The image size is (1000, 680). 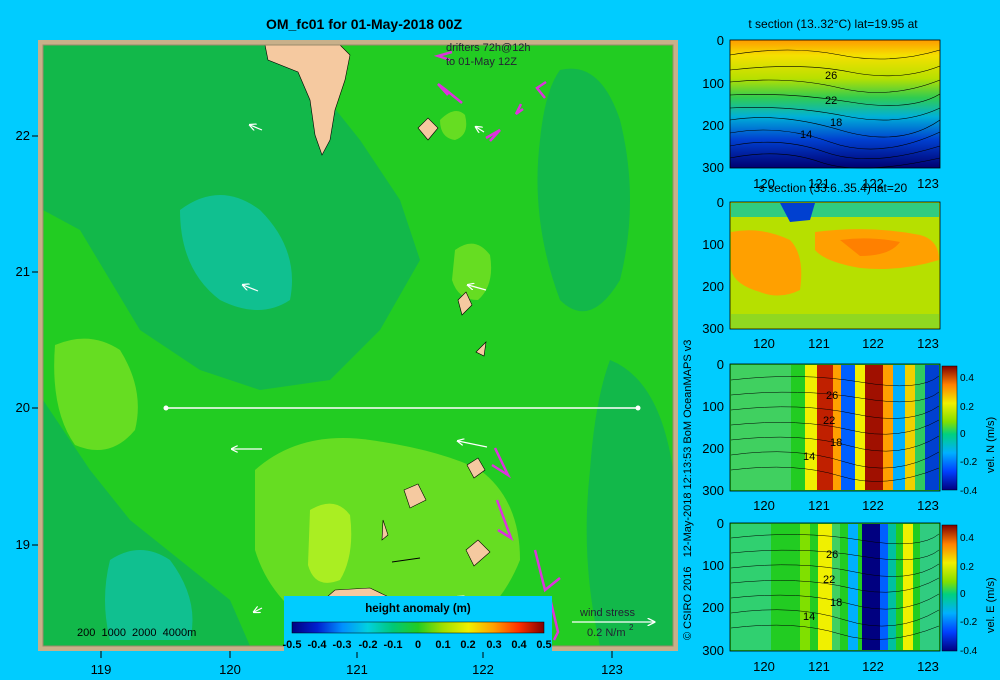 I want to click on wind-stress-exp: 2, so click(x=631, y=627).